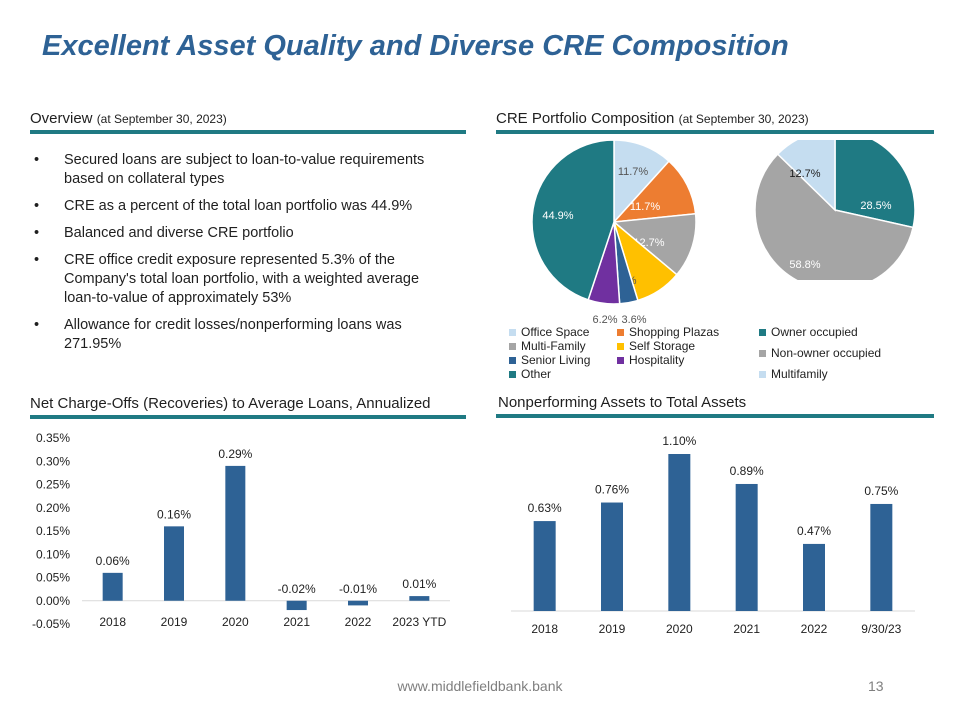  Describe the element at coordinates (762, 332) in the screenshot. I see `legend-swatch-owner-occupied` at that location.